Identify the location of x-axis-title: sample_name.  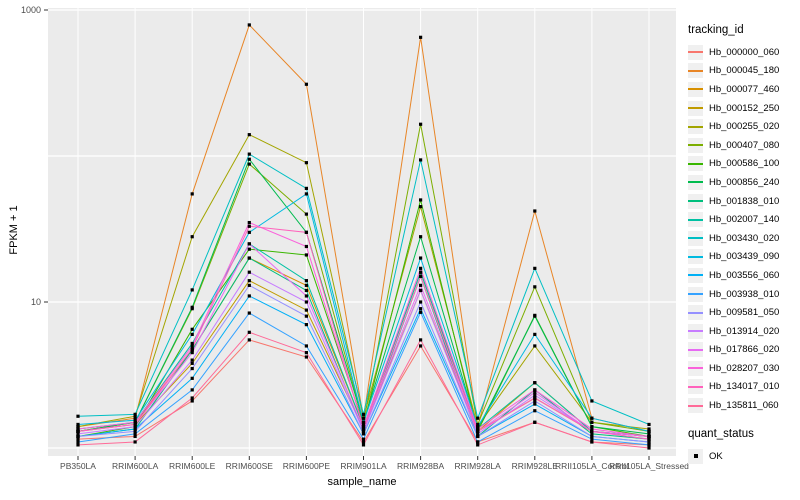
(362, 482).